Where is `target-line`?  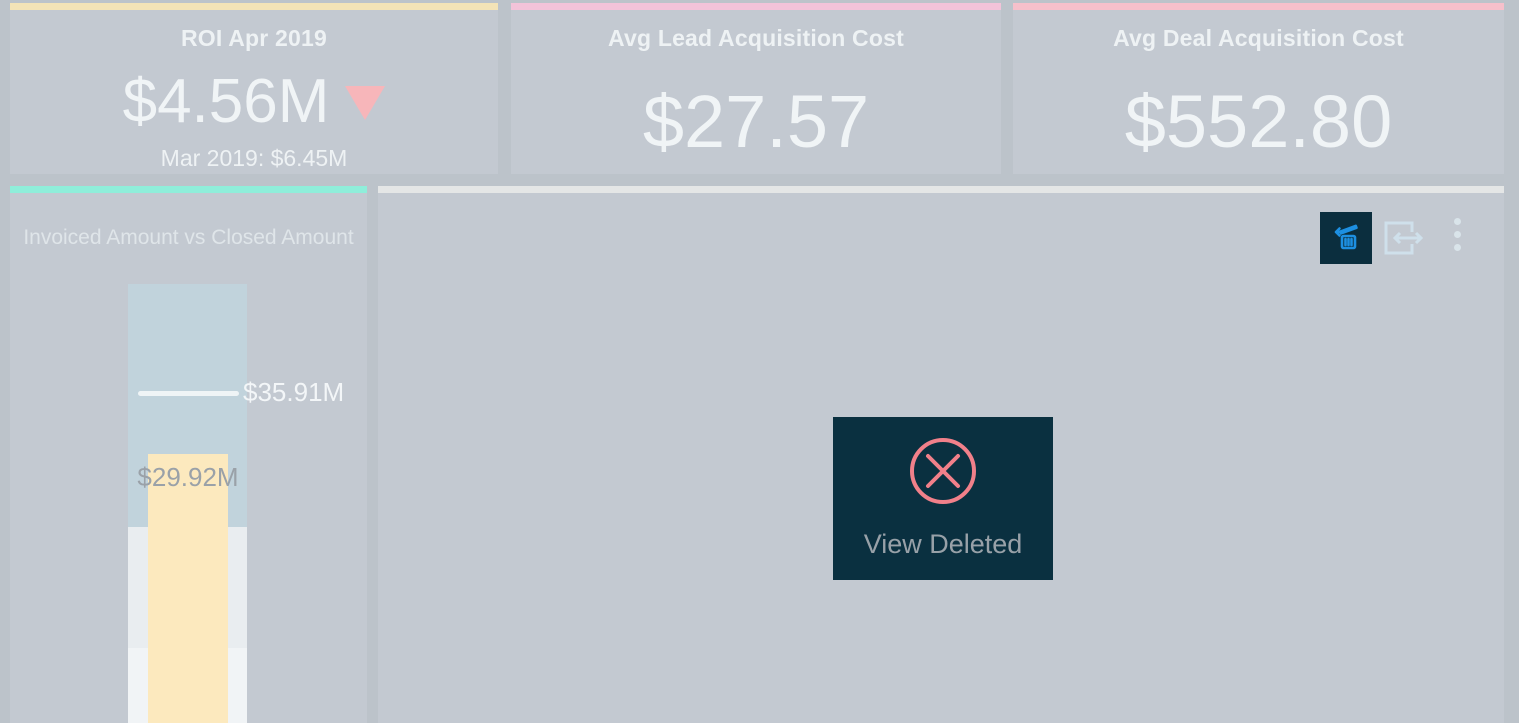
target-line is located at coordinates (188, 393).